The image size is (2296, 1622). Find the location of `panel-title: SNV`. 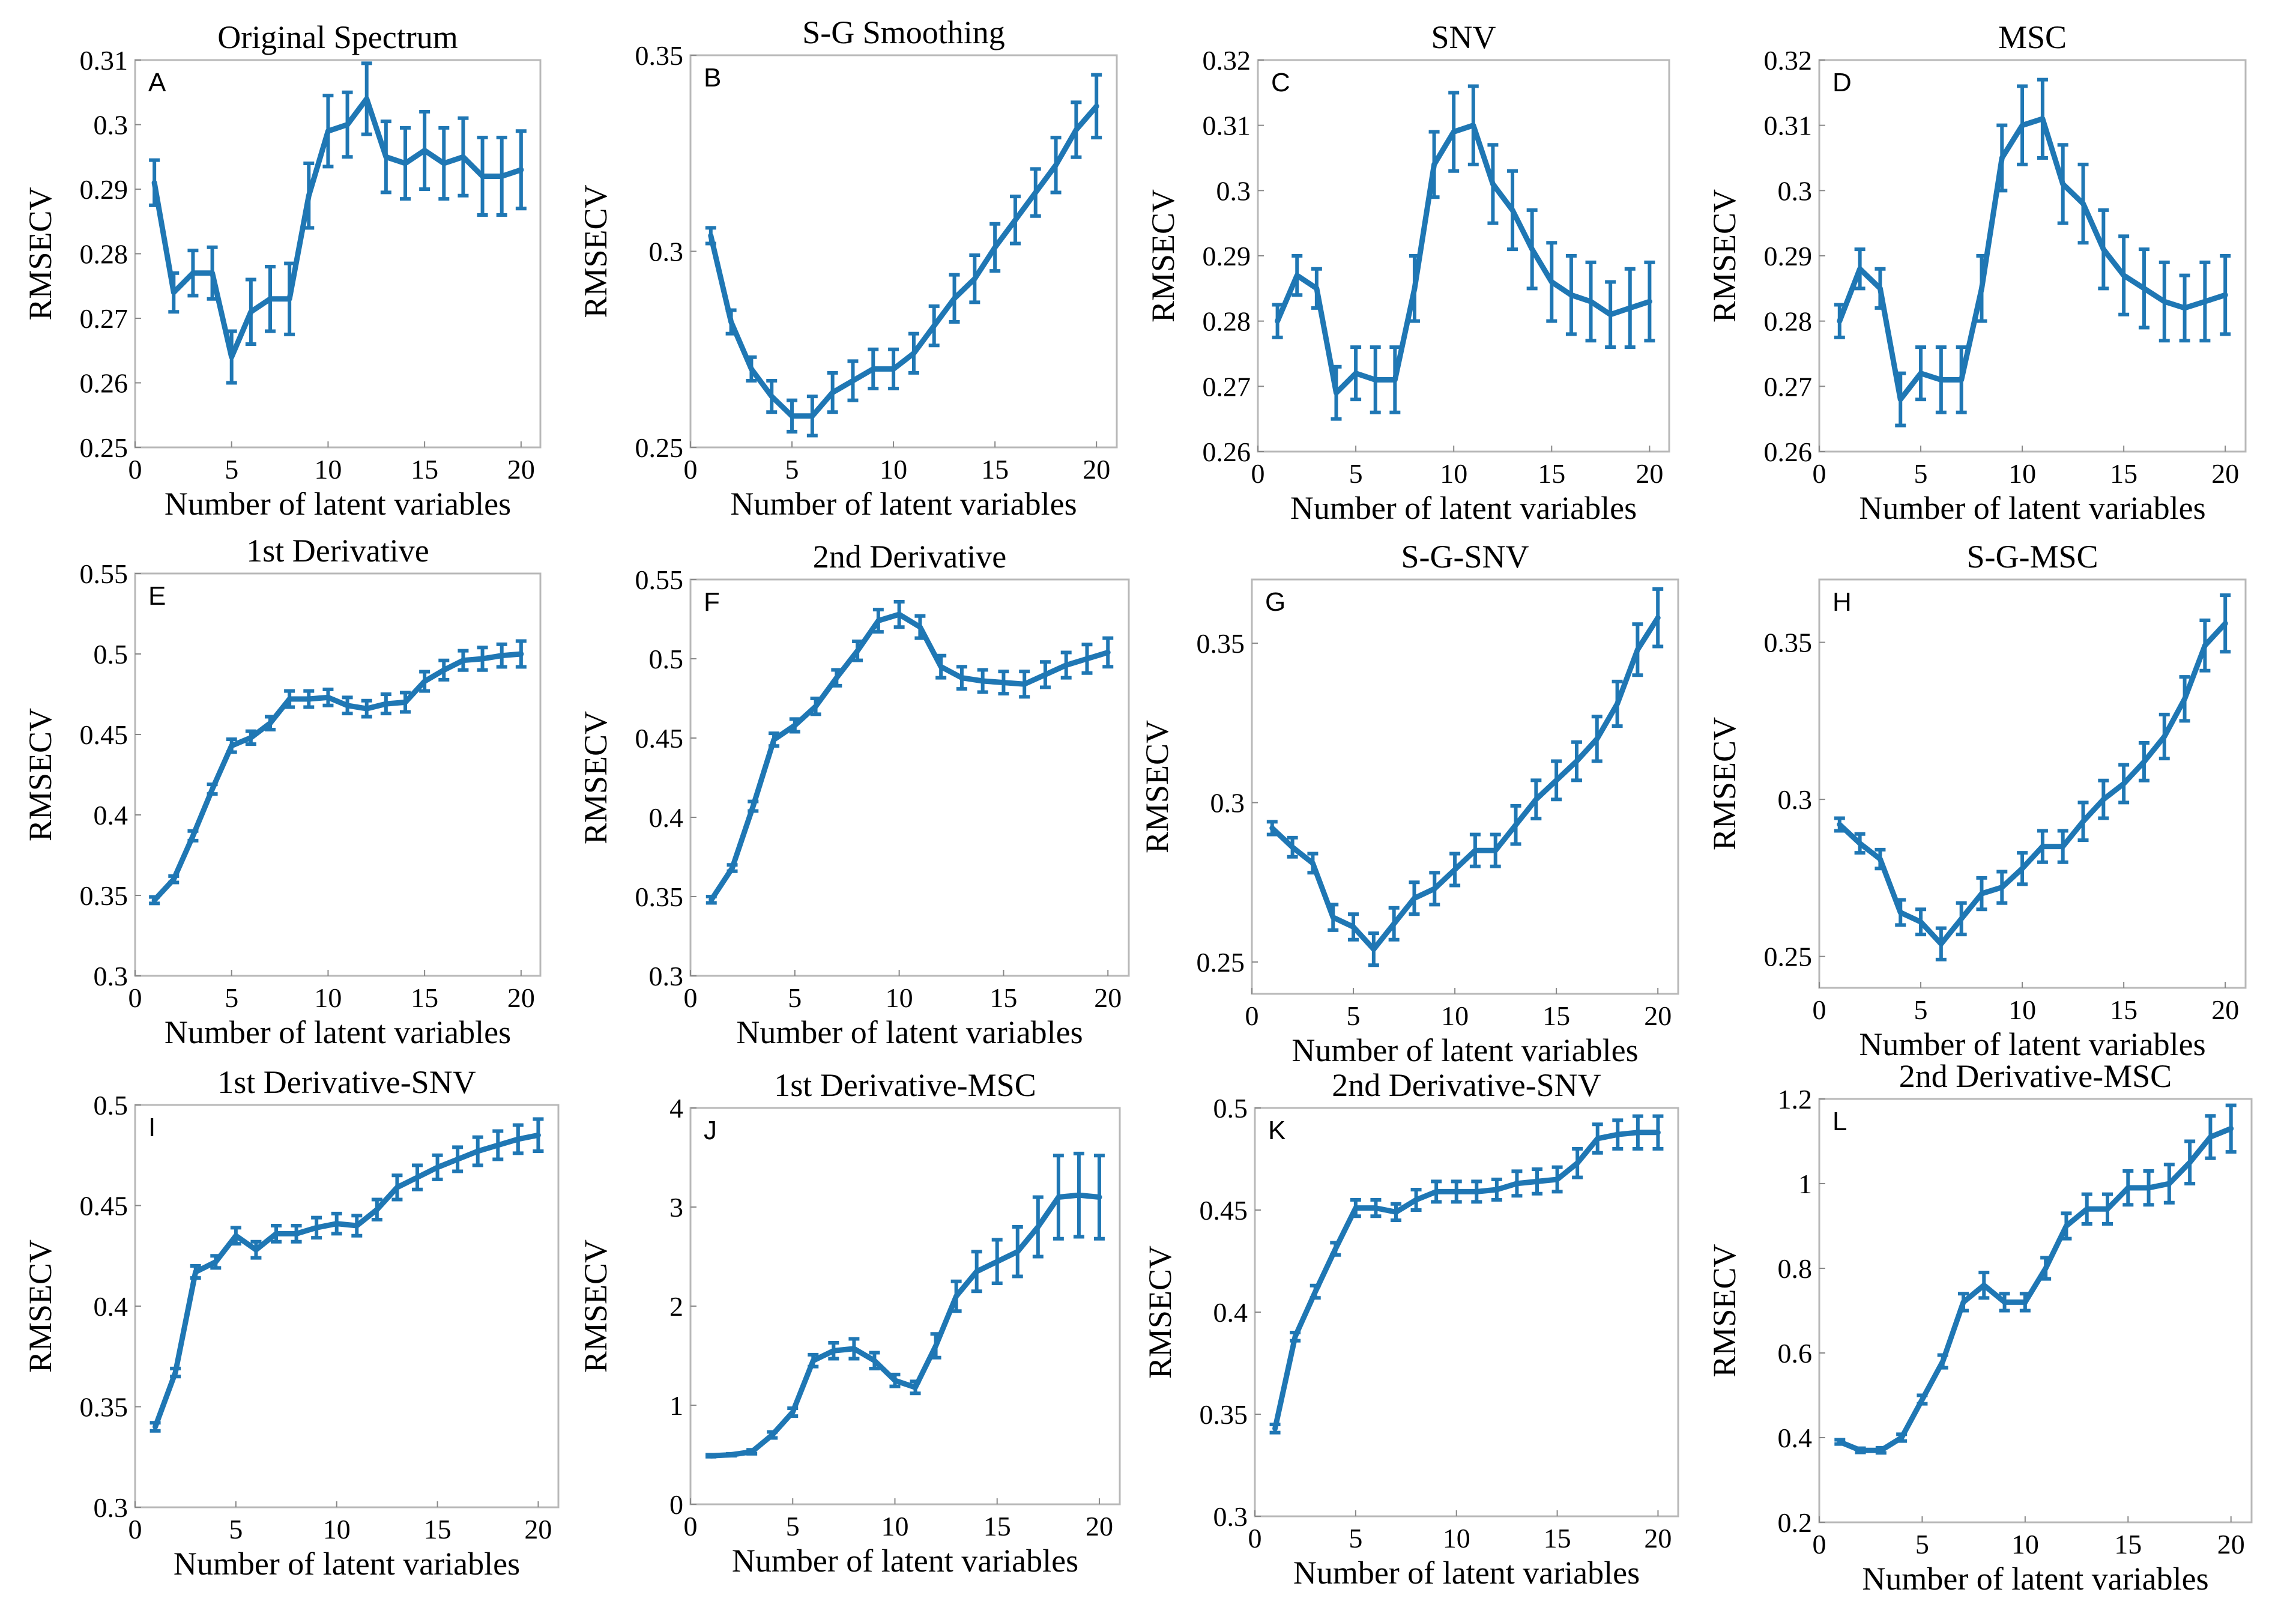

panel-title: SNV is located at coordinates (1464, 37).